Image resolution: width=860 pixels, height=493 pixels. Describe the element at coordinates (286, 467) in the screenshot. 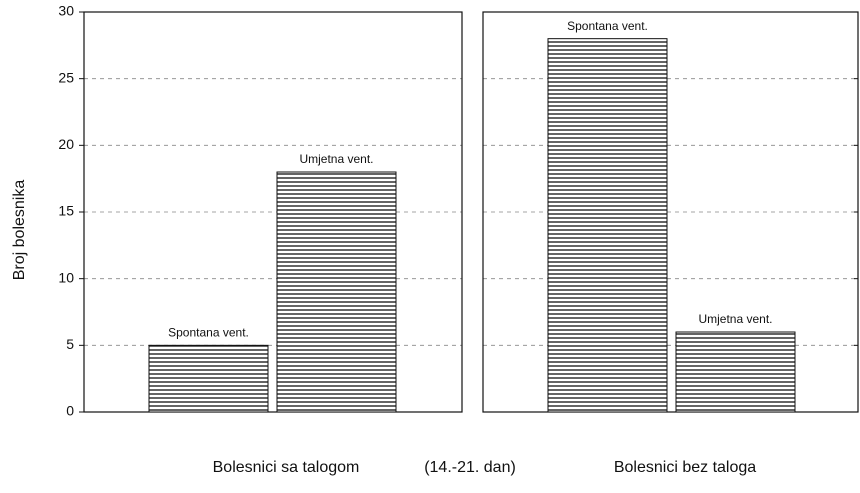

I see `x-axis-label: Bolesnici sa talogom` at that location.